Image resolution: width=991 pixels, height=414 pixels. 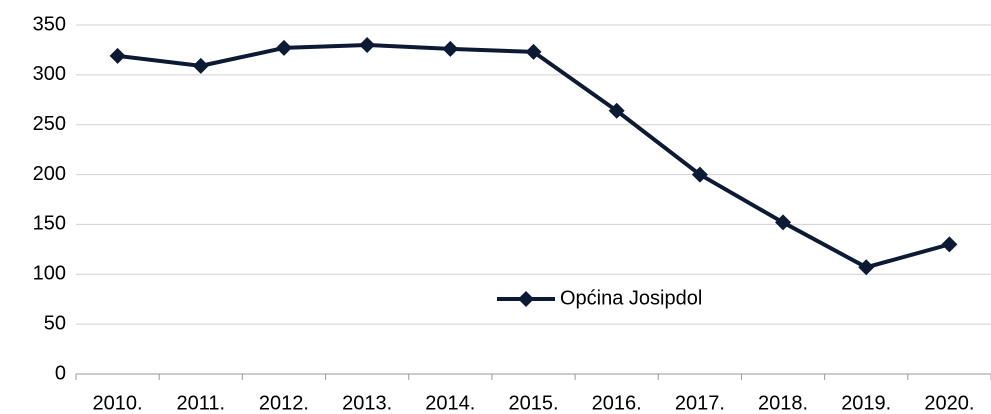 What do you see at coordinates (284, 403) in the screenshot?
I see `x-tick-label: 2012.` at bounding box center [284, 403].